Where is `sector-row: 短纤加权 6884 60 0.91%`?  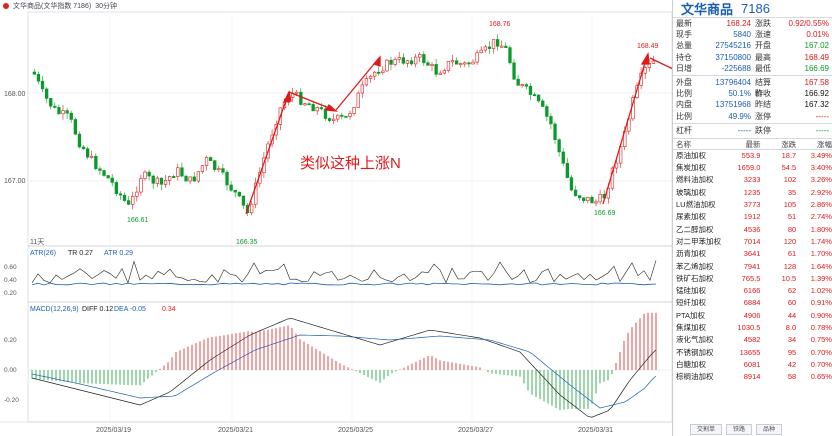
sector-row: 短纤加权 6884 60 0.91% is located at coordinates (752, 303).